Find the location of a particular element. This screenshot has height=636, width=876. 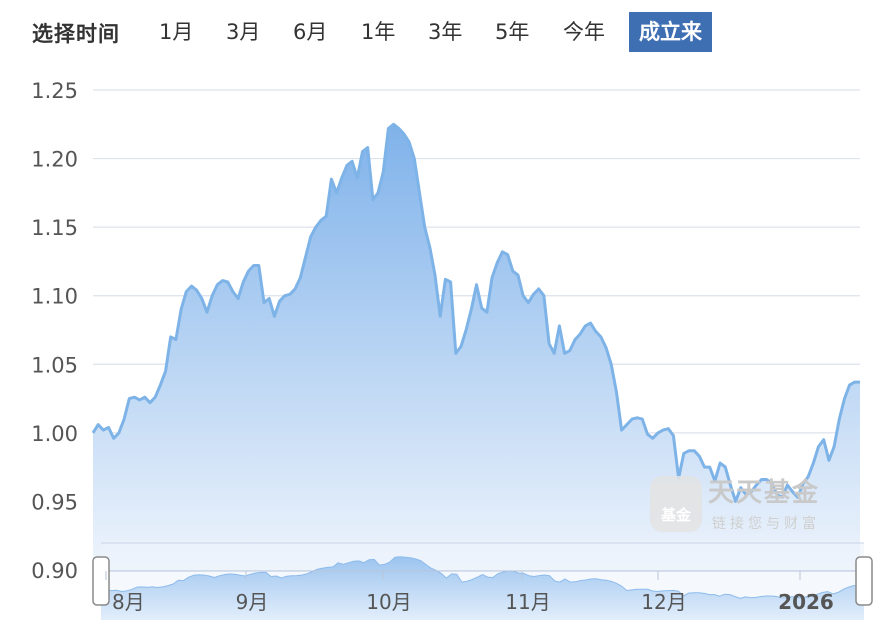

watermark: 基金 天天基金 链接您与财富 is located at coordinates (735, 504).